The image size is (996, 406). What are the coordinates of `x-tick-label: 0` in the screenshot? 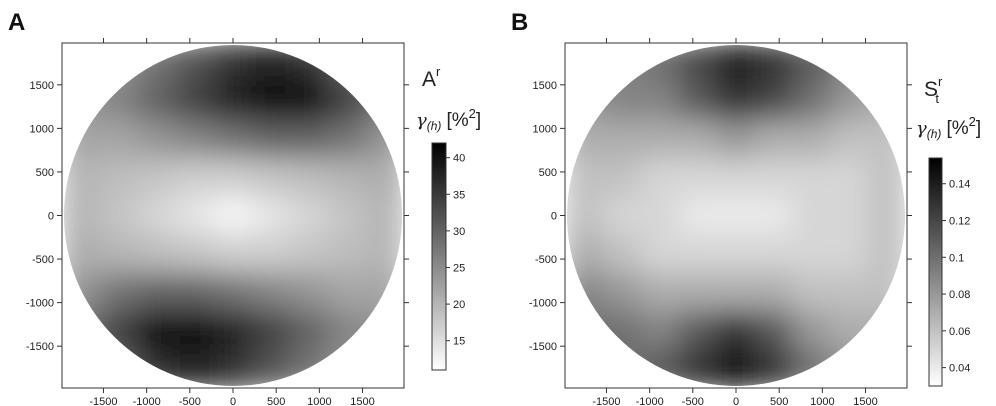 It's located at (233, 401).